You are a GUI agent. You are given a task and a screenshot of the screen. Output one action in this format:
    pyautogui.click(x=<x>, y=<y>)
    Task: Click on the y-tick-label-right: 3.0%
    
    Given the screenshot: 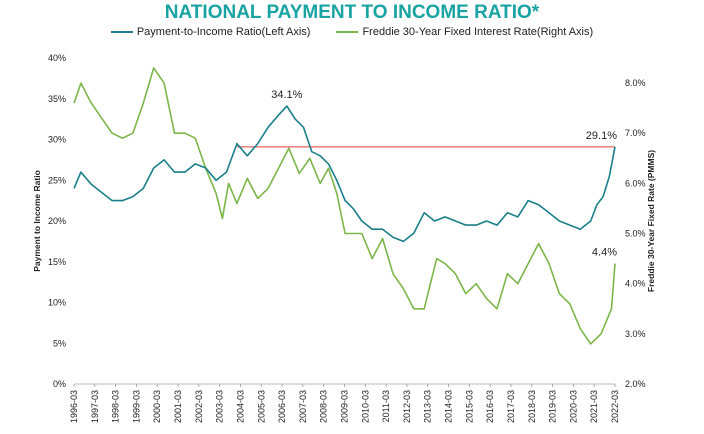 What is the action you would take?
    pyautogui.click(x=635, y=334)
    